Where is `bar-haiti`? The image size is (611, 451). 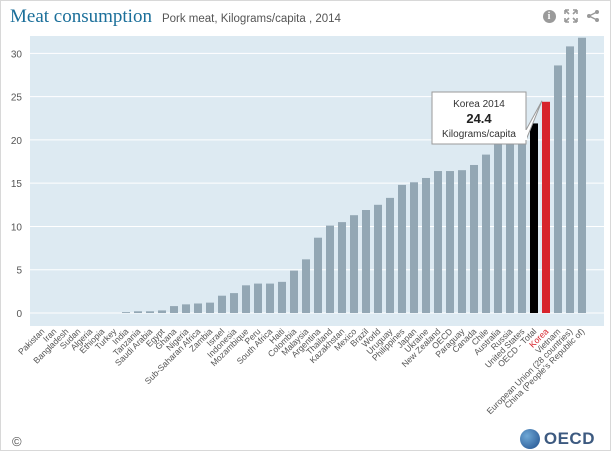 bar-haiti is located at coordinates (282, 297).